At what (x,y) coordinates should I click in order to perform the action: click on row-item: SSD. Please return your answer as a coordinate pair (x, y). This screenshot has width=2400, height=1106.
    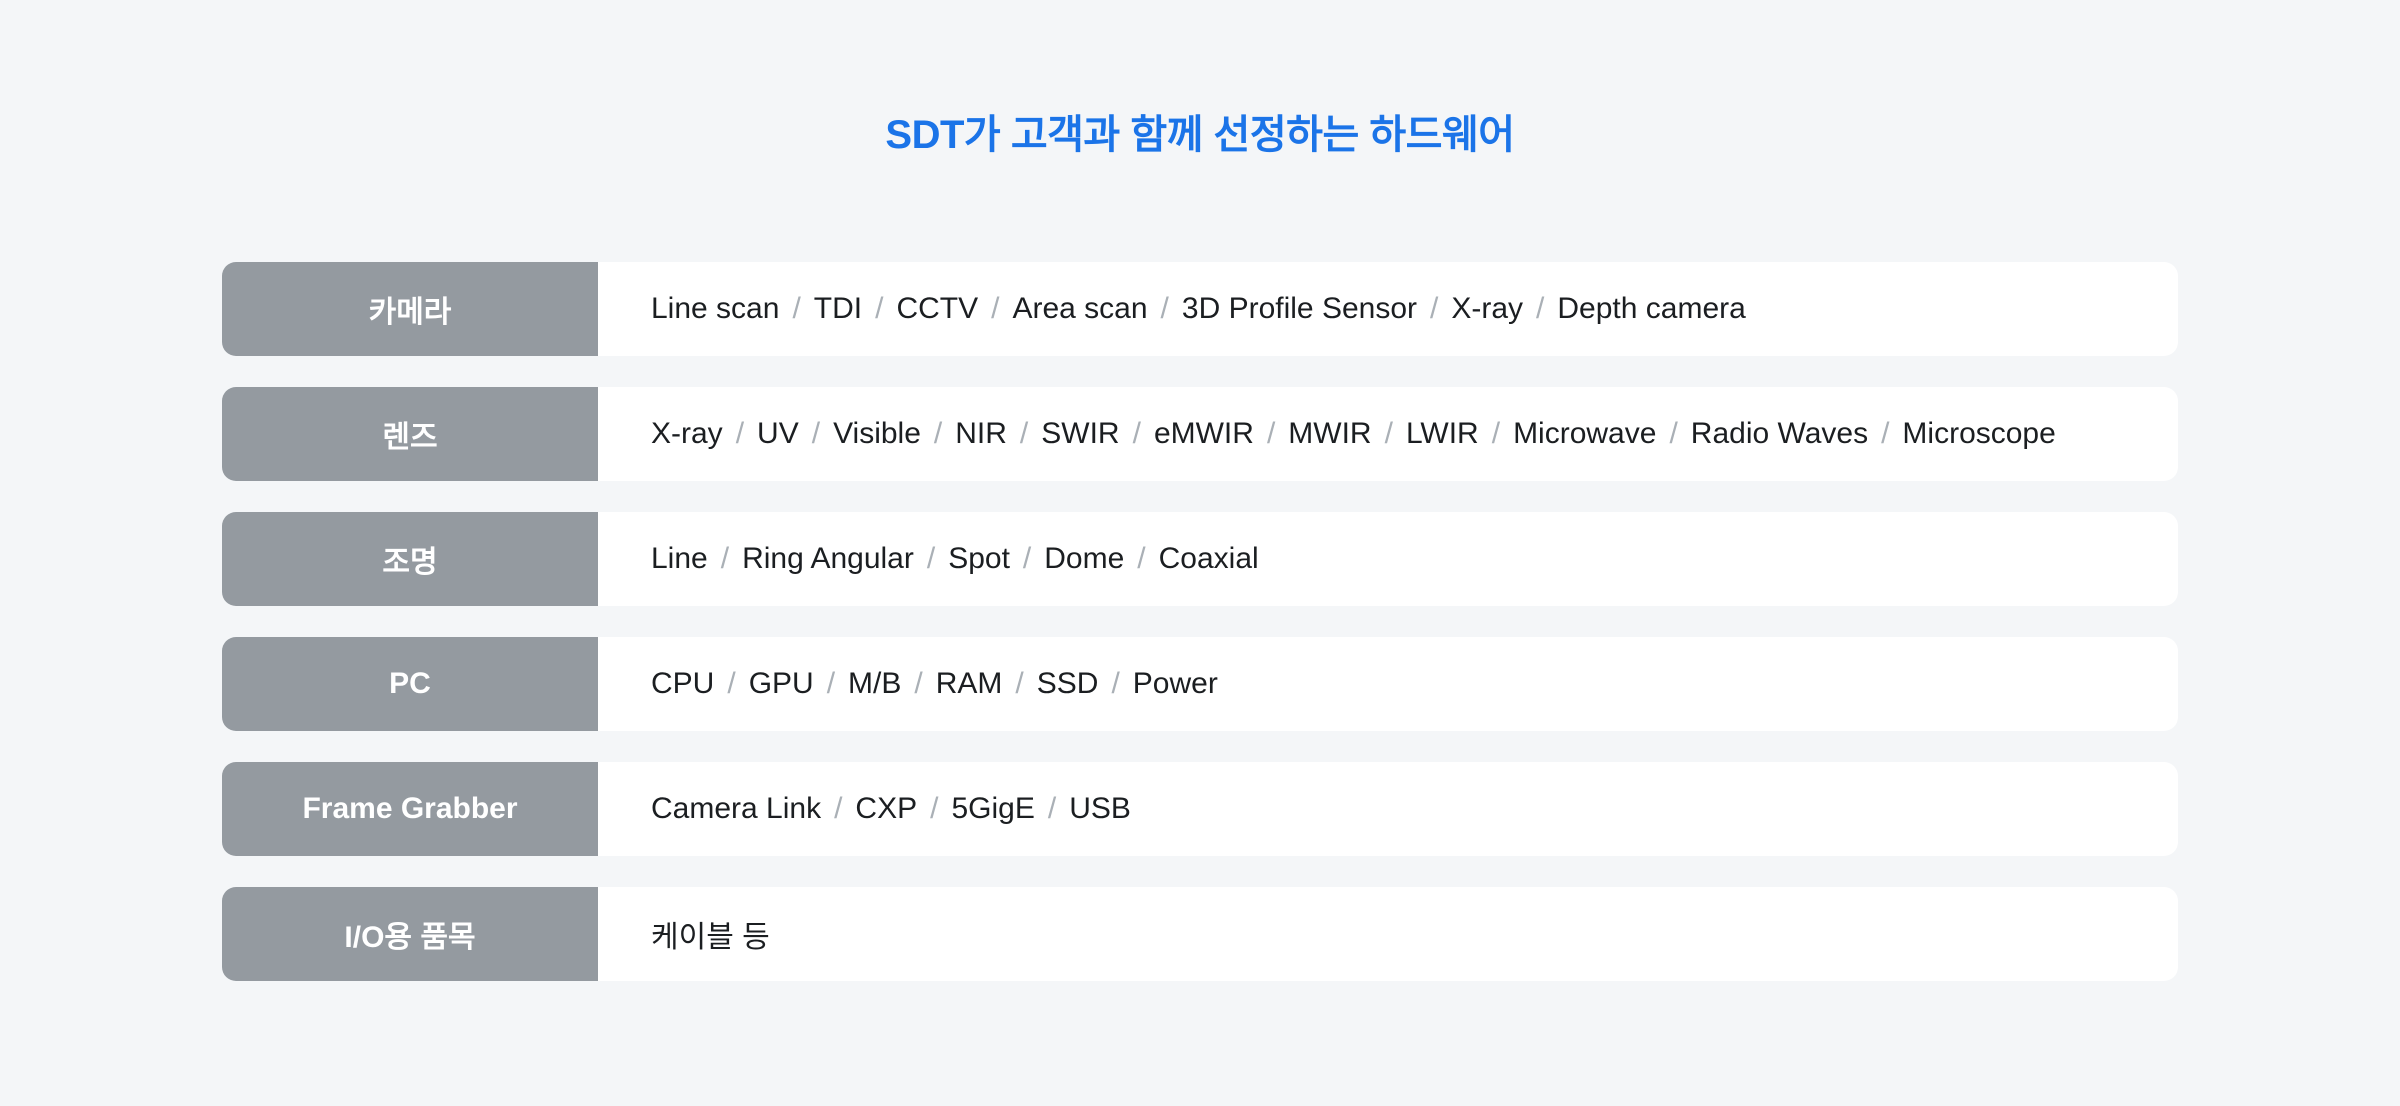
    Looking at the image, I should click on (1067, 683).